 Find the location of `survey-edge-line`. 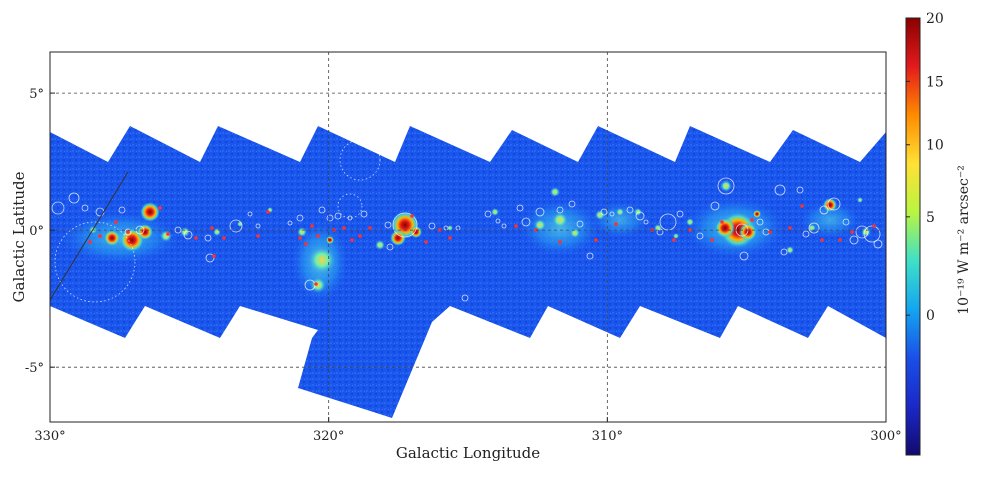

survey-edge-line is located at coordinates (89, 236).